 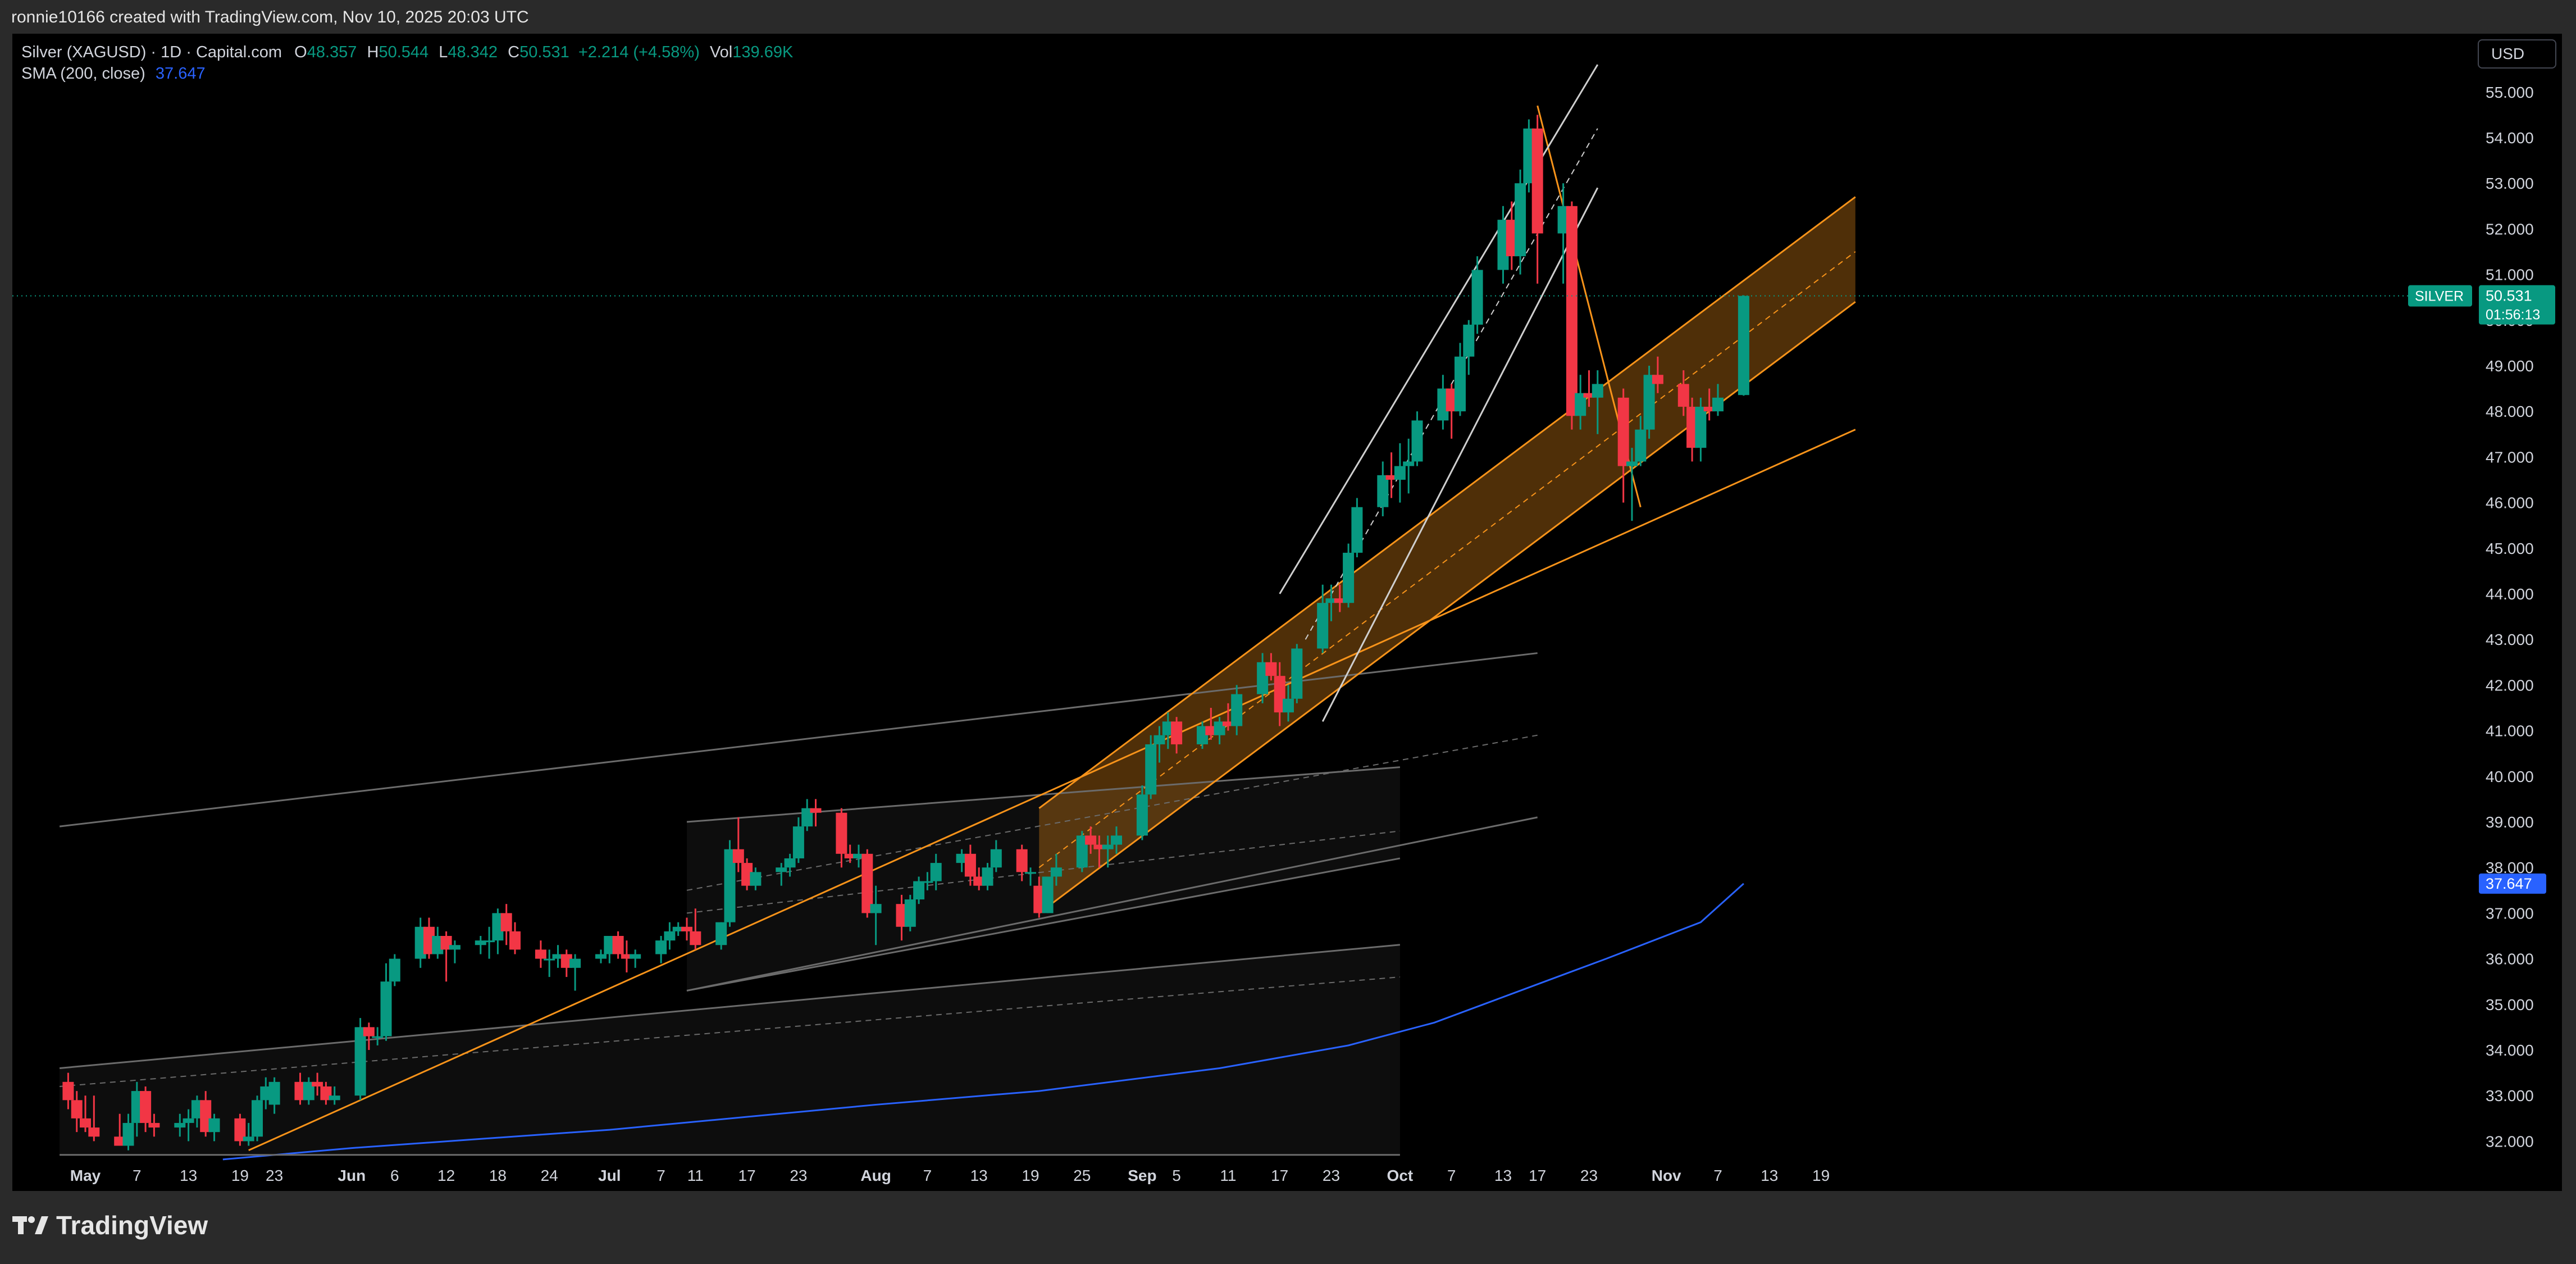 I want to click on y-axis-tick-label: 37.000, so click(x=2510, y=913).